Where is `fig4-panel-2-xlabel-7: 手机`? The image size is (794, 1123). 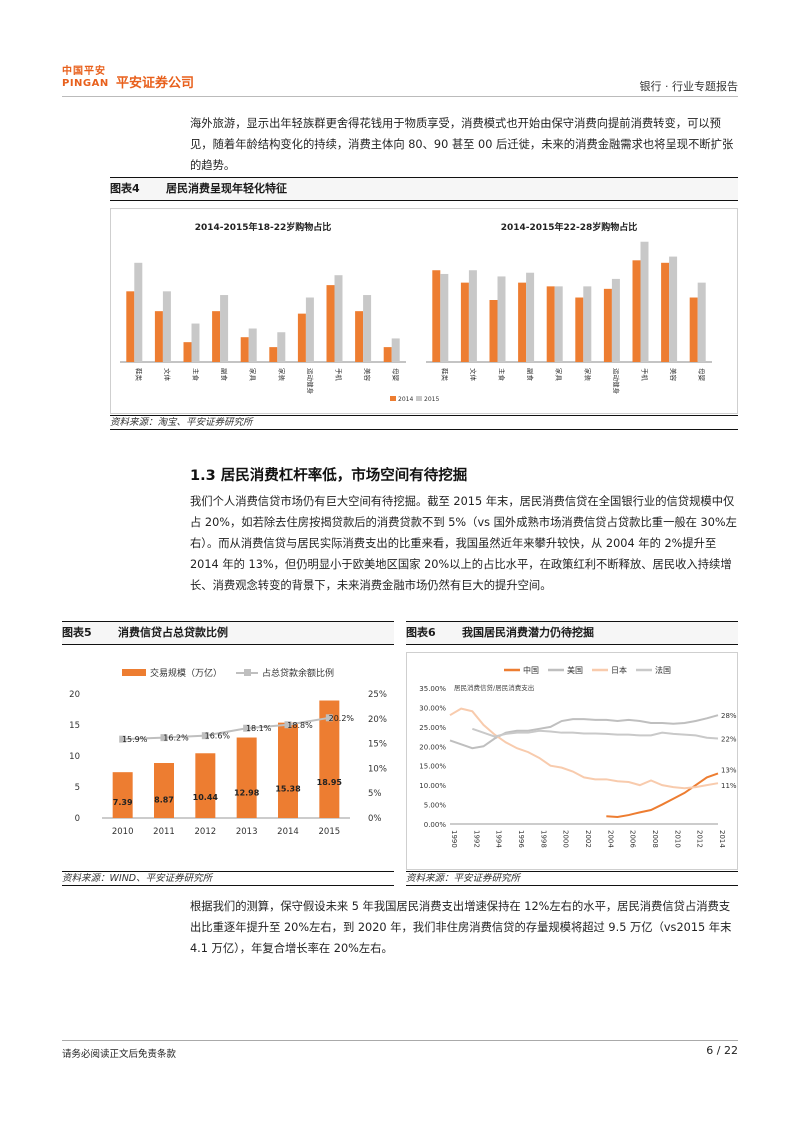
fig4-panel-2-xlabel-7: 手机 is located at coordinates (645, 375).